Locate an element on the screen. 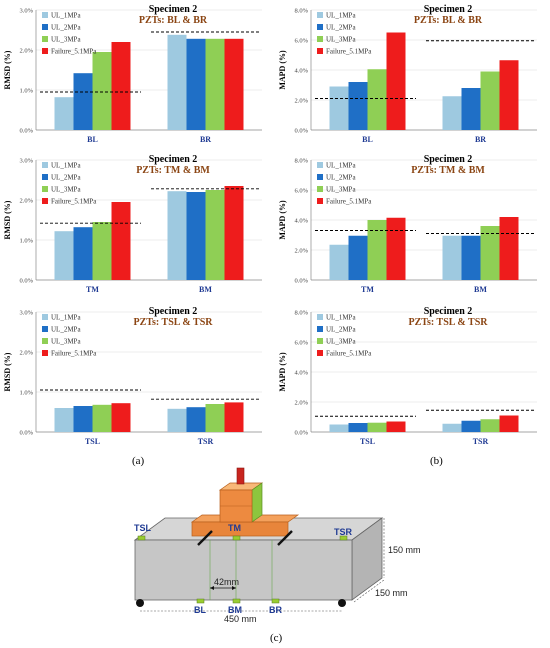  load-rod is located at coordinates (240, 476).